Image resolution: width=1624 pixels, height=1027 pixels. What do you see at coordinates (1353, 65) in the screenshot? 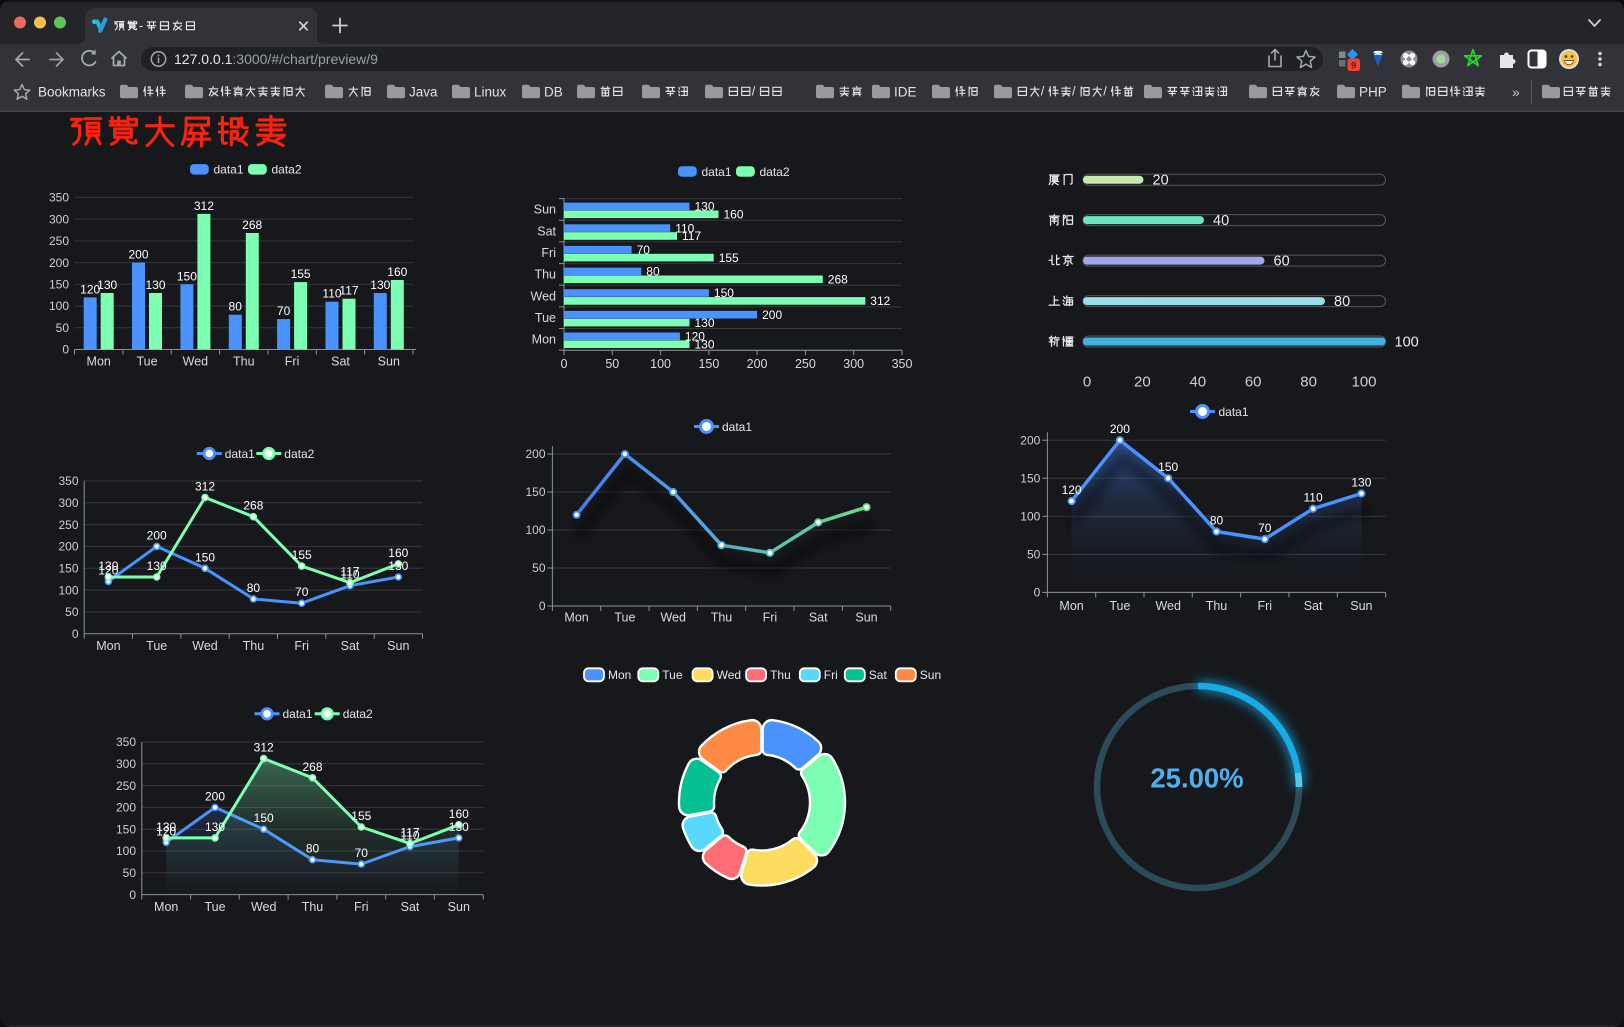
I see `svg-text: 9` at bounding box center [1353, 65].